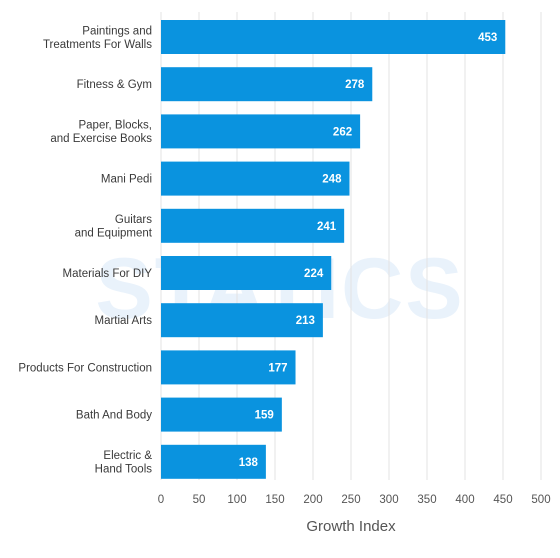  I want to click on x-axis-title: Growth Index, so click(351, 526).